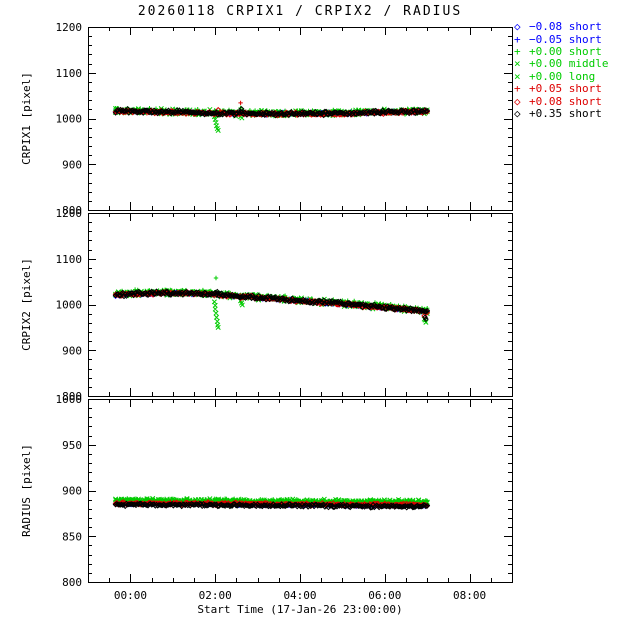 This screenshot has height=640, width=640. I want to click on legend-entry: ◇ −0.08 short, so click(561, 27).